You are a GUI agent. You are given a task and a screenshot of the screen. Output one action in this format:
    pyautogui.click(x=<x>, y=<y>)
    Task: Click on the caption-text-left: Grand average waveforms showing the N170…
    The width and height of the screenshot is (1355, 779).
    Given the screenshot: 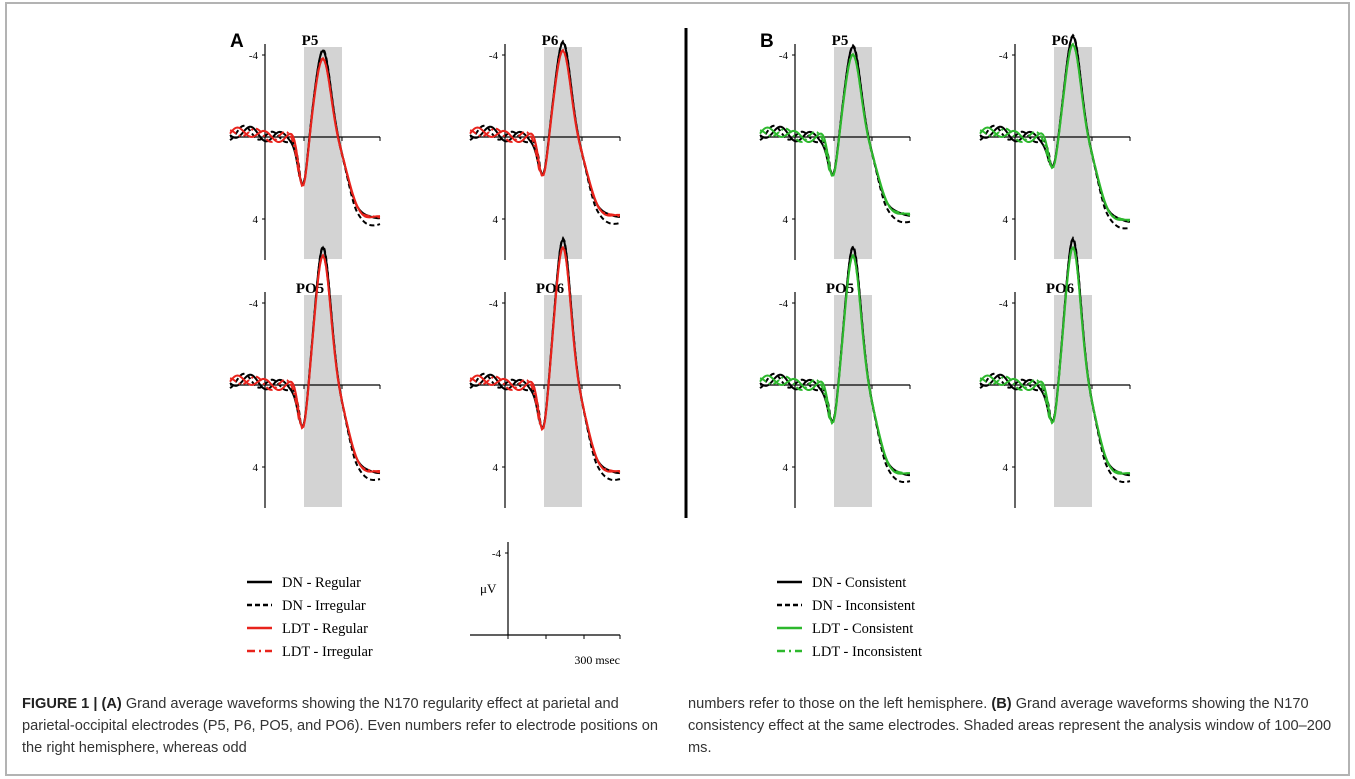 What is the action you would take?
    pyautogui.click(x=340, y=726)
    